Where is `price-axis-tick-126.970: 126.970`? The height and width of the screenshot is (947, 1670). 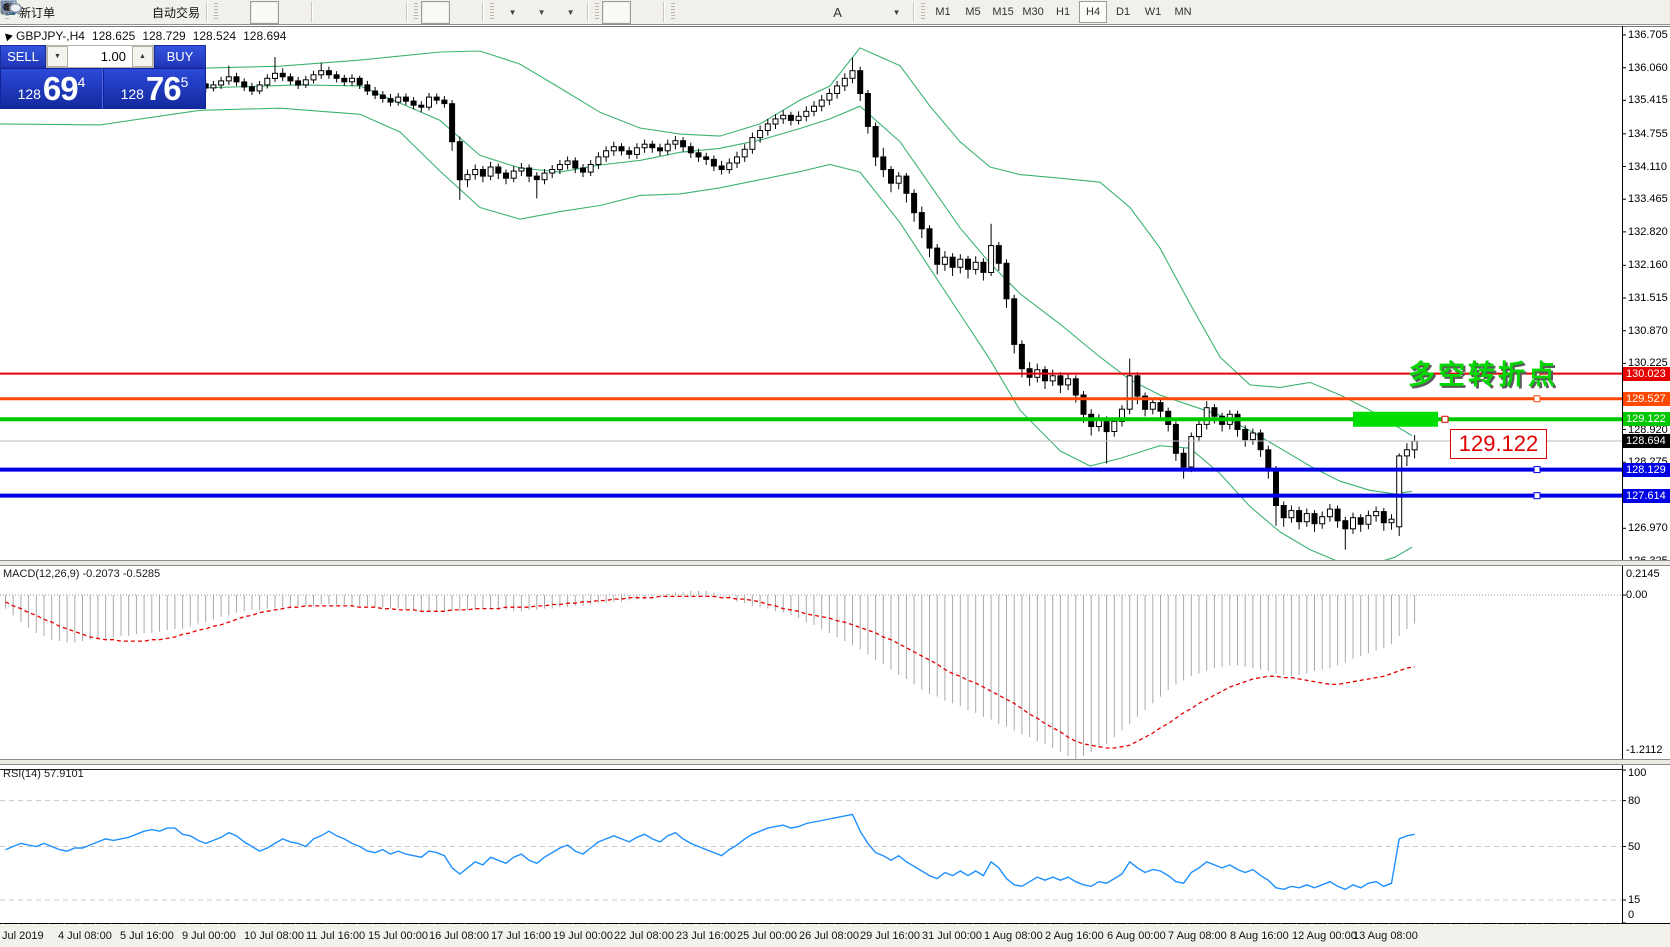
price-axis-tick-126.970: 126.970 is located at coordinates (1648, 528).